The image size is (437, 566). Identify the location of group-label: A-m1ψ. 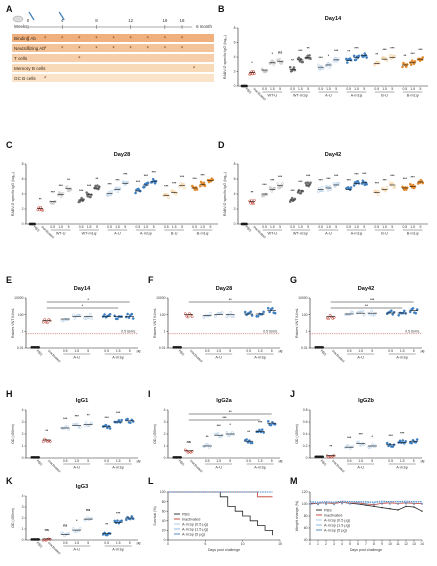
(118, 358).